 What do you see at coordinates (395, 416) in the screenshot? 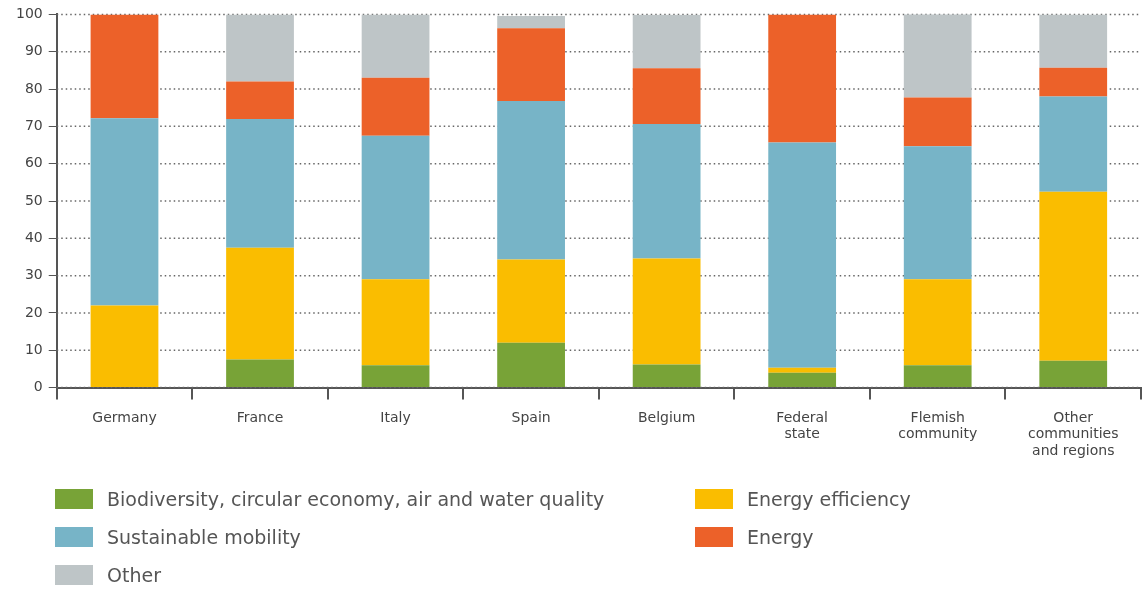
I see `x-tick-label: Italy` at bounding box center [395, 416].